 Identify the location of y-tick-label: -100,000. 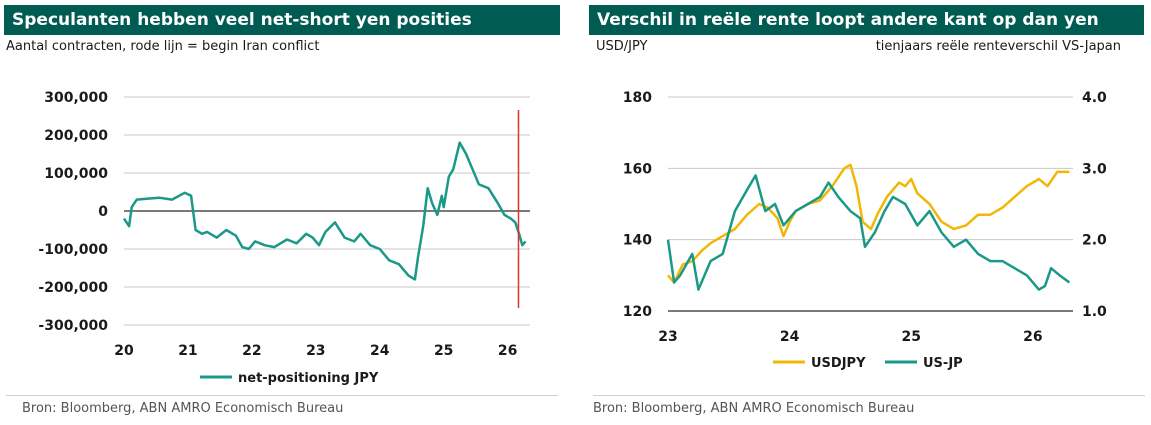
(73, 250).